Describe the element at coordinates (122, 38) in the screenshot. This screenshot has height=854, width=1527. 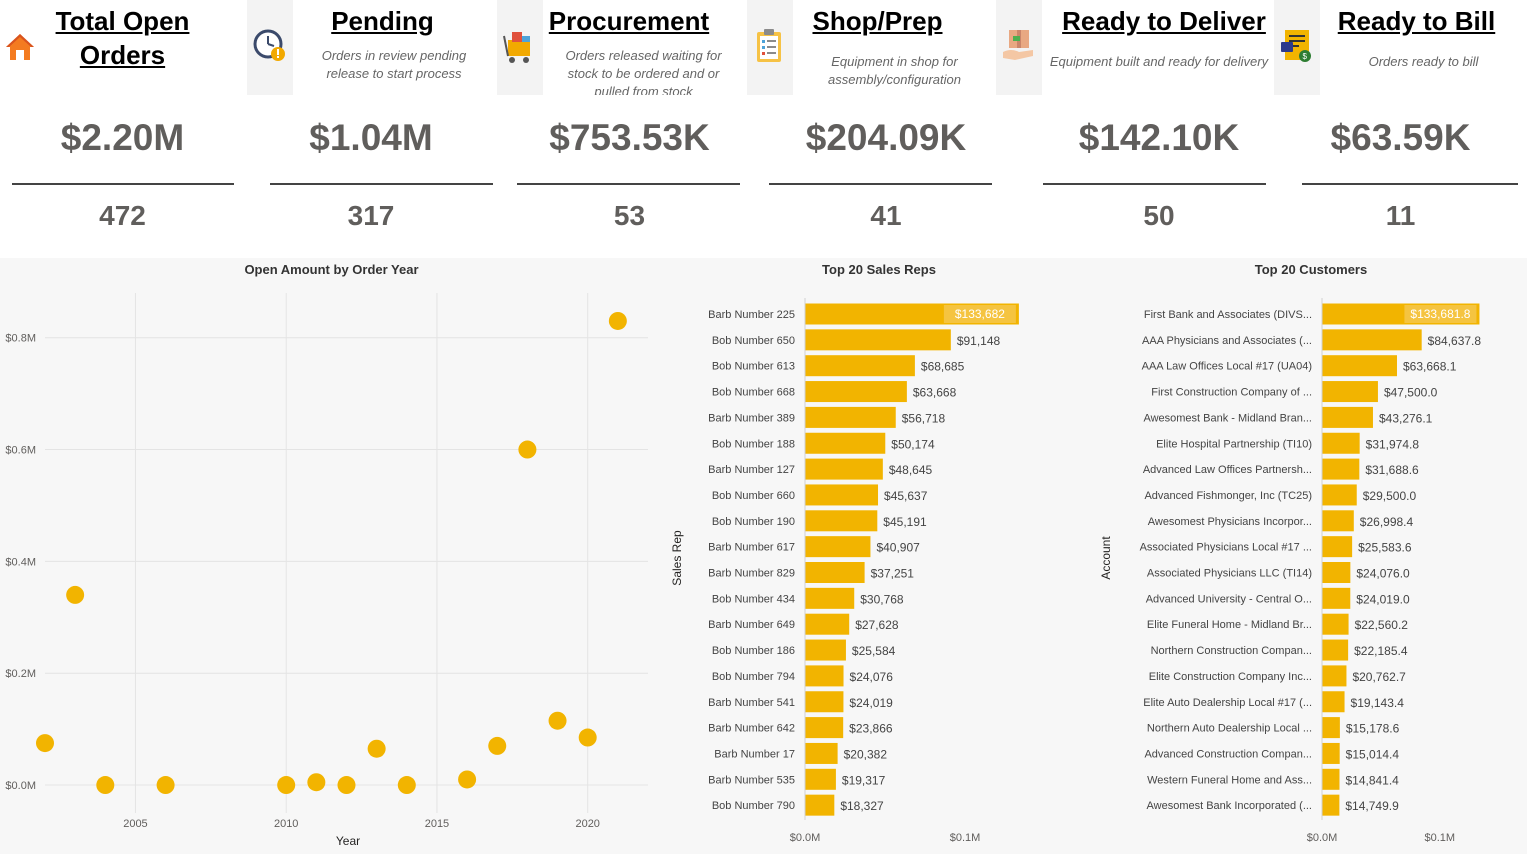
I see `card-title: Total Open Orders` at that location.